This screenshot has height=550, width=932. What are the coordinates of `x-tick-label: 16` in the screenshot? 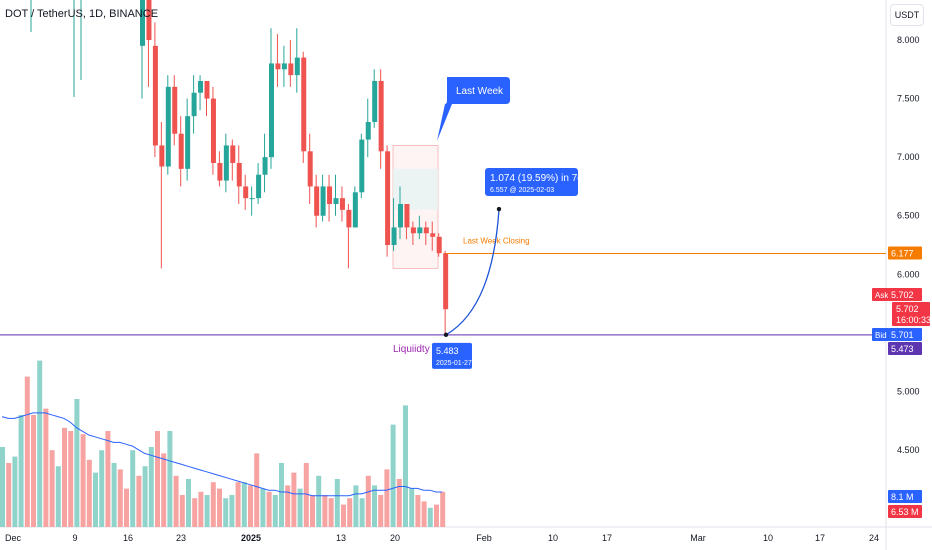 It's located at (128, 538).